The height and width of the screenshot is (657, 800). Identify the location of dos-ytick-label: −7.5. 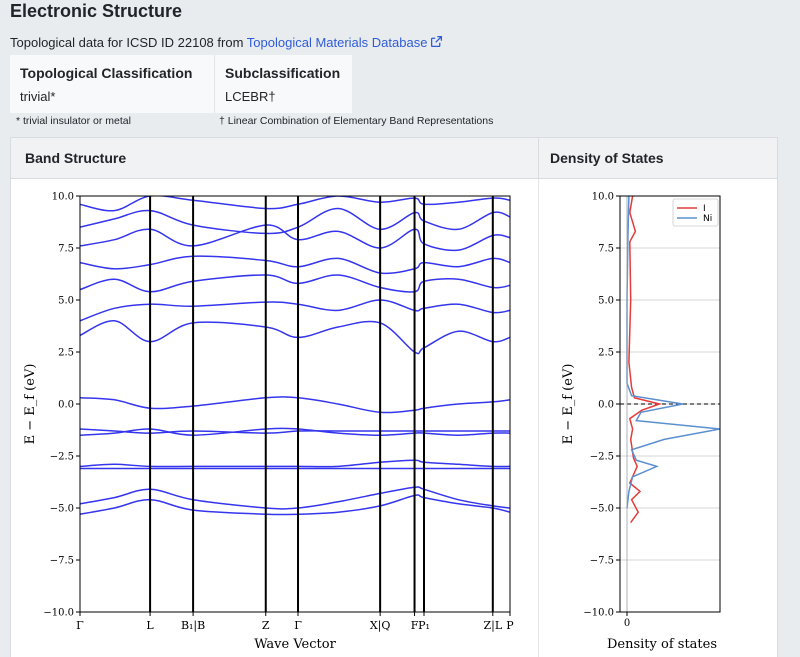
(602, 561).